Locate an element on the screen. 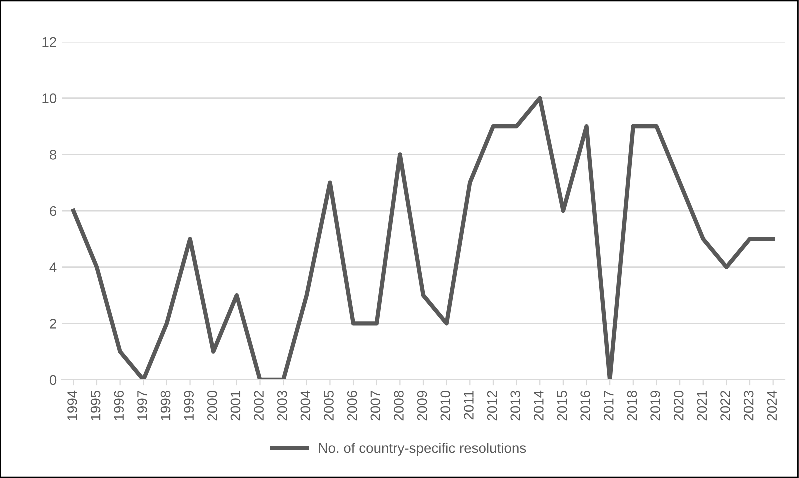 The height and width of the screenshot is (478, 799). x-tick-label: 2001 is located at coordinates (235, 406).